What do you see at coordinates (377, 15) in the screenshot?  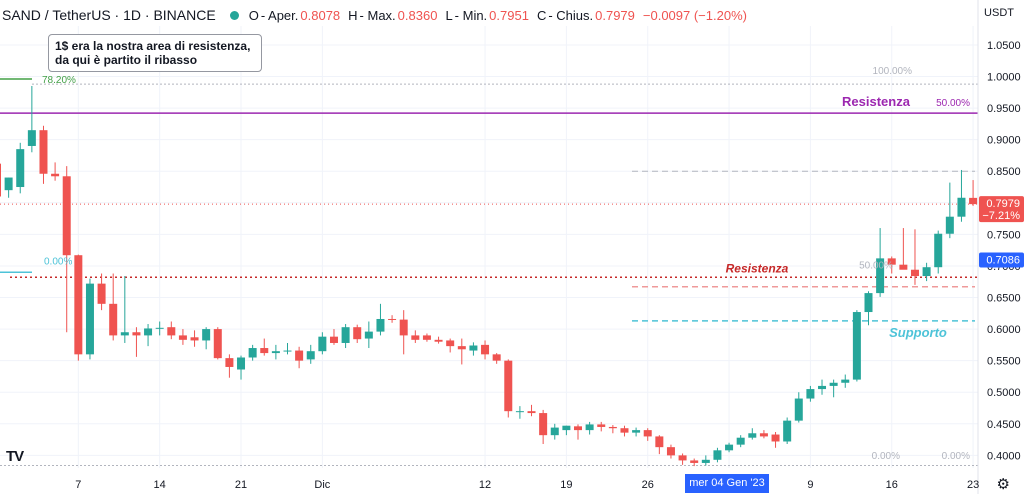 I see `high-text: - Max.` at bounding box center [377, 15].